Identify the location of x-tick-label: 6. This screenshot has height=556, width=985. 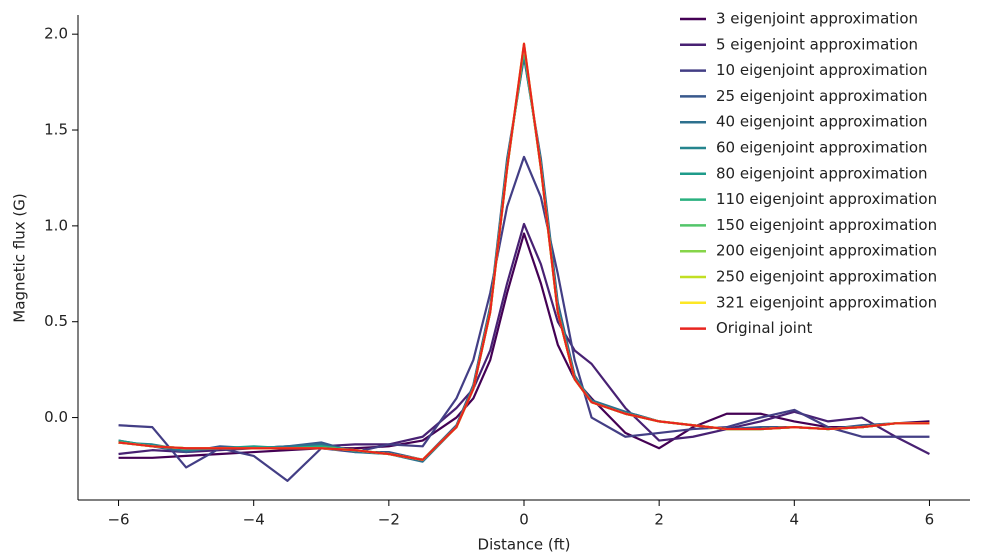
(930, 520).